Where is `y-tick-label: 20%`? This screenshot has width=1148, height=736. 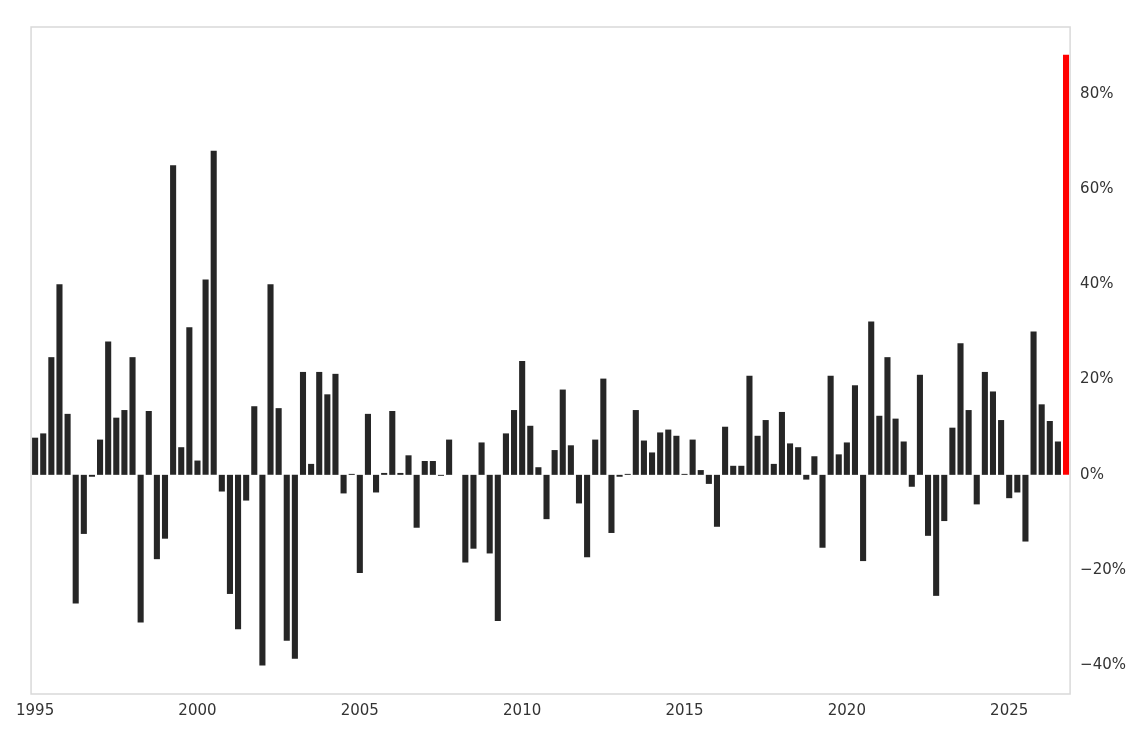 y-tick-label: 20% is located at coordinates (1097, 378).